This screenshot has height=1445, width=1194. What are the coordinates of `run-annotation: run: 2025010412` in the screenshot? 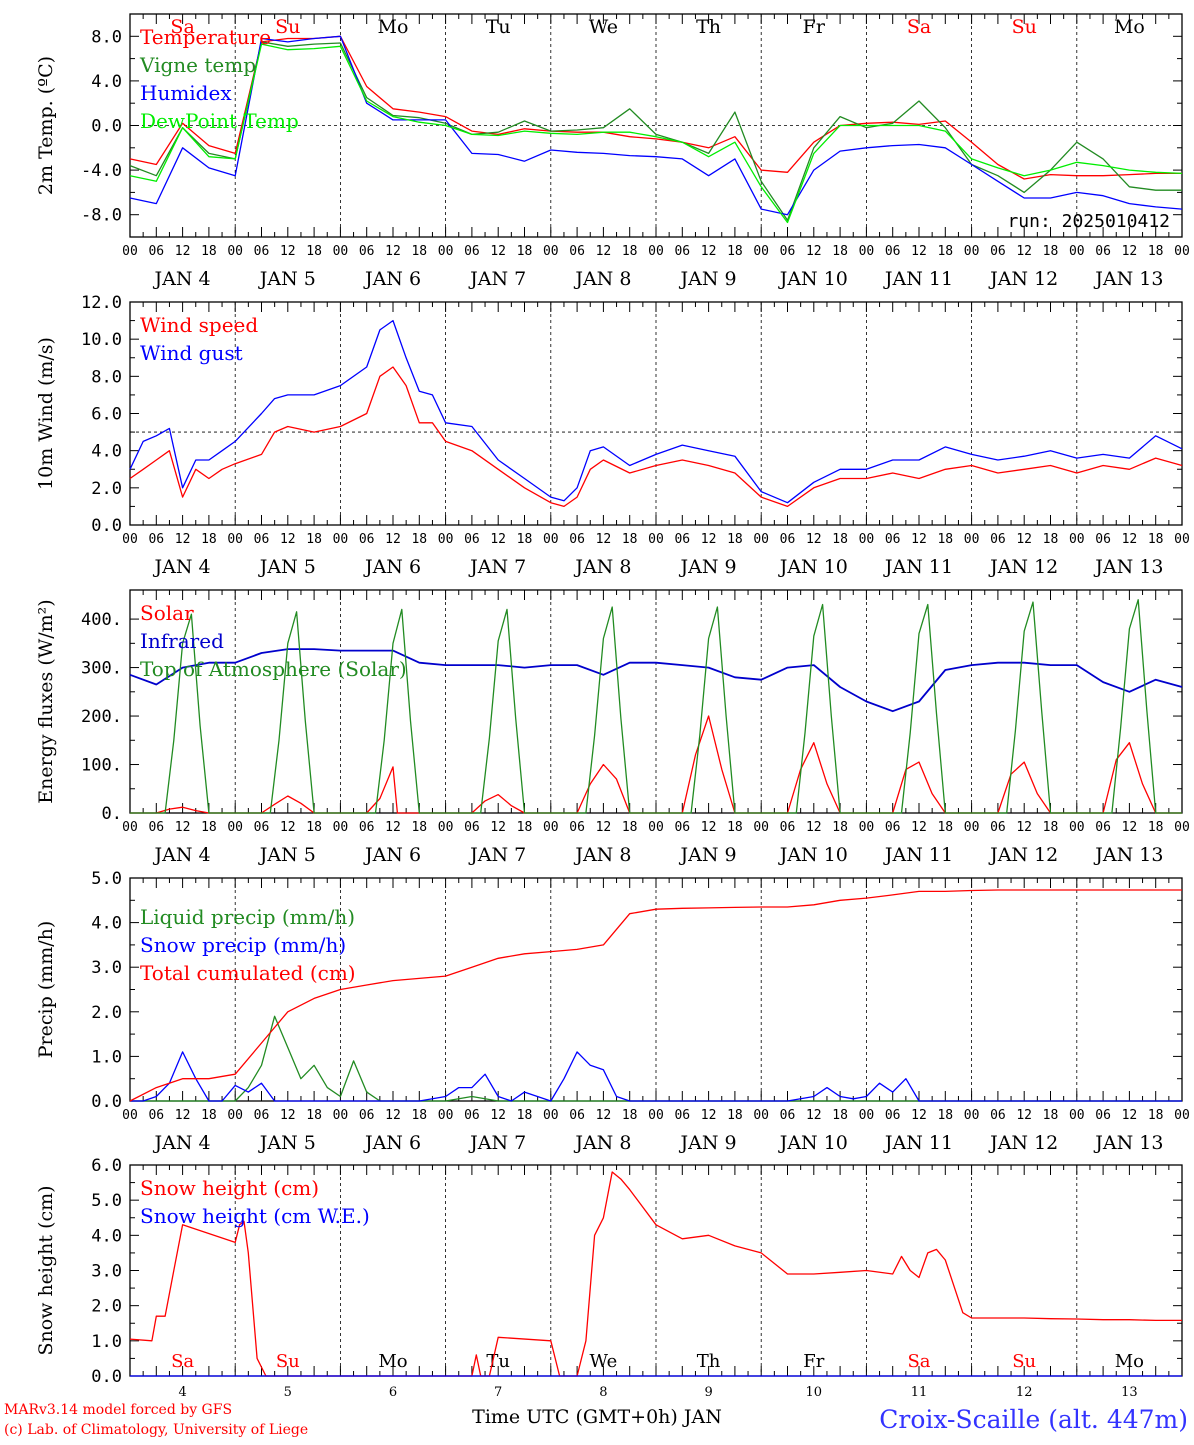 It's located at (1088, 221).